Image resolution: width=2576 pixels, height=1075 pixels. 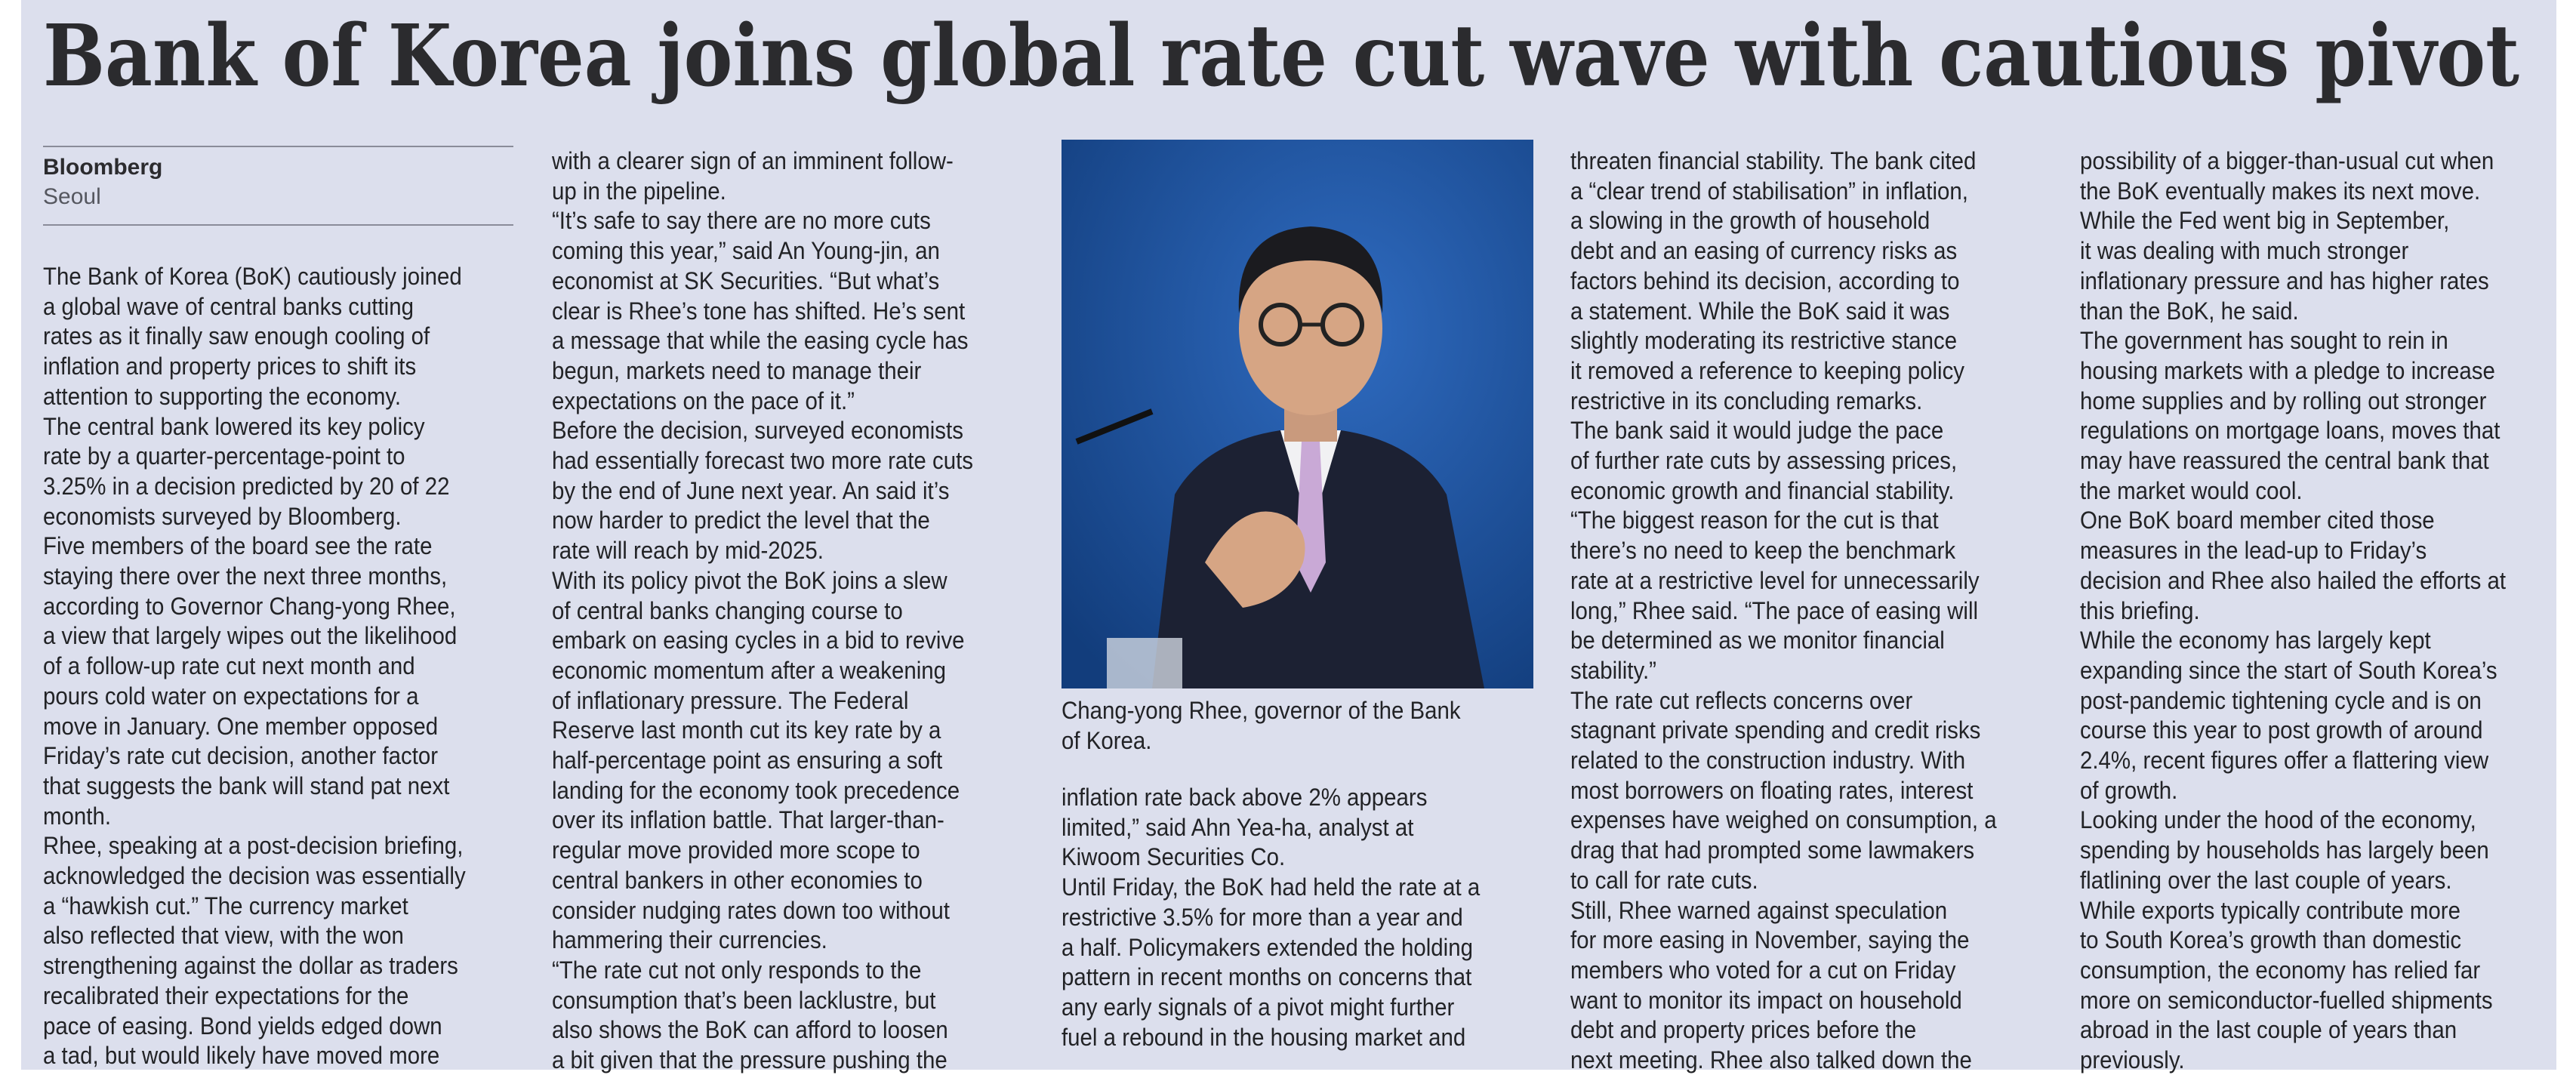 What do you see at coordinates (2257, 520) in the screenshot?
I see `text-line: One BoK board member cited those` at bounding box center [2257, 520].